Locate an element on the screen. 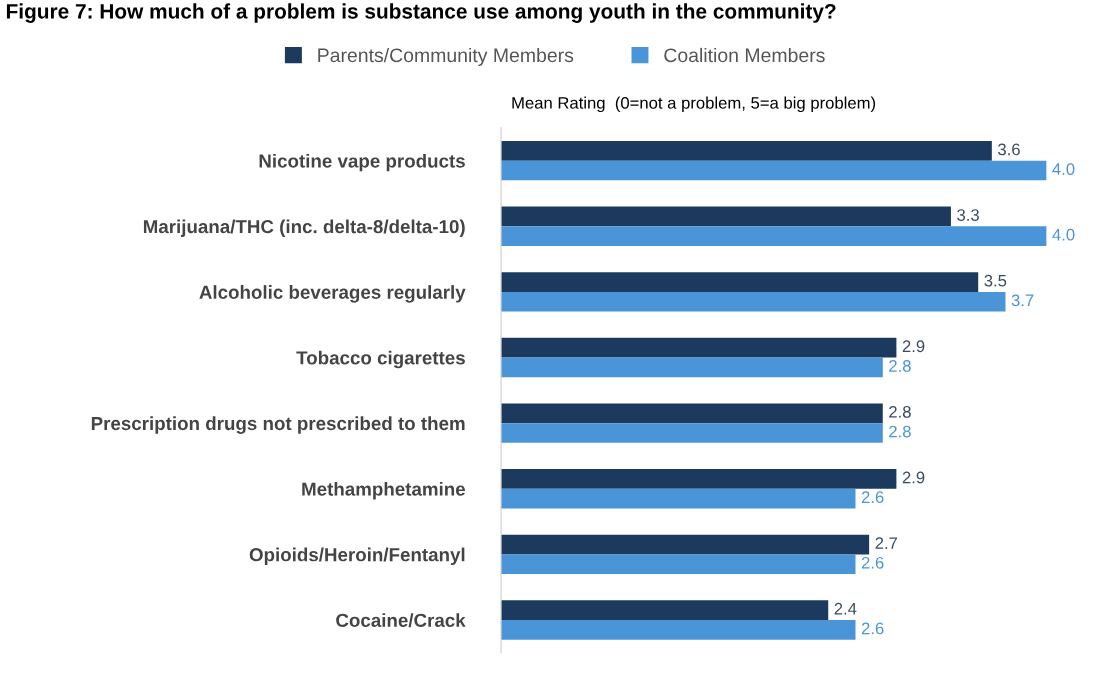 The image size is (1111, 673). y-tick-label: Prescription drugs not prescribed to them is located at coordinates (278, 425).